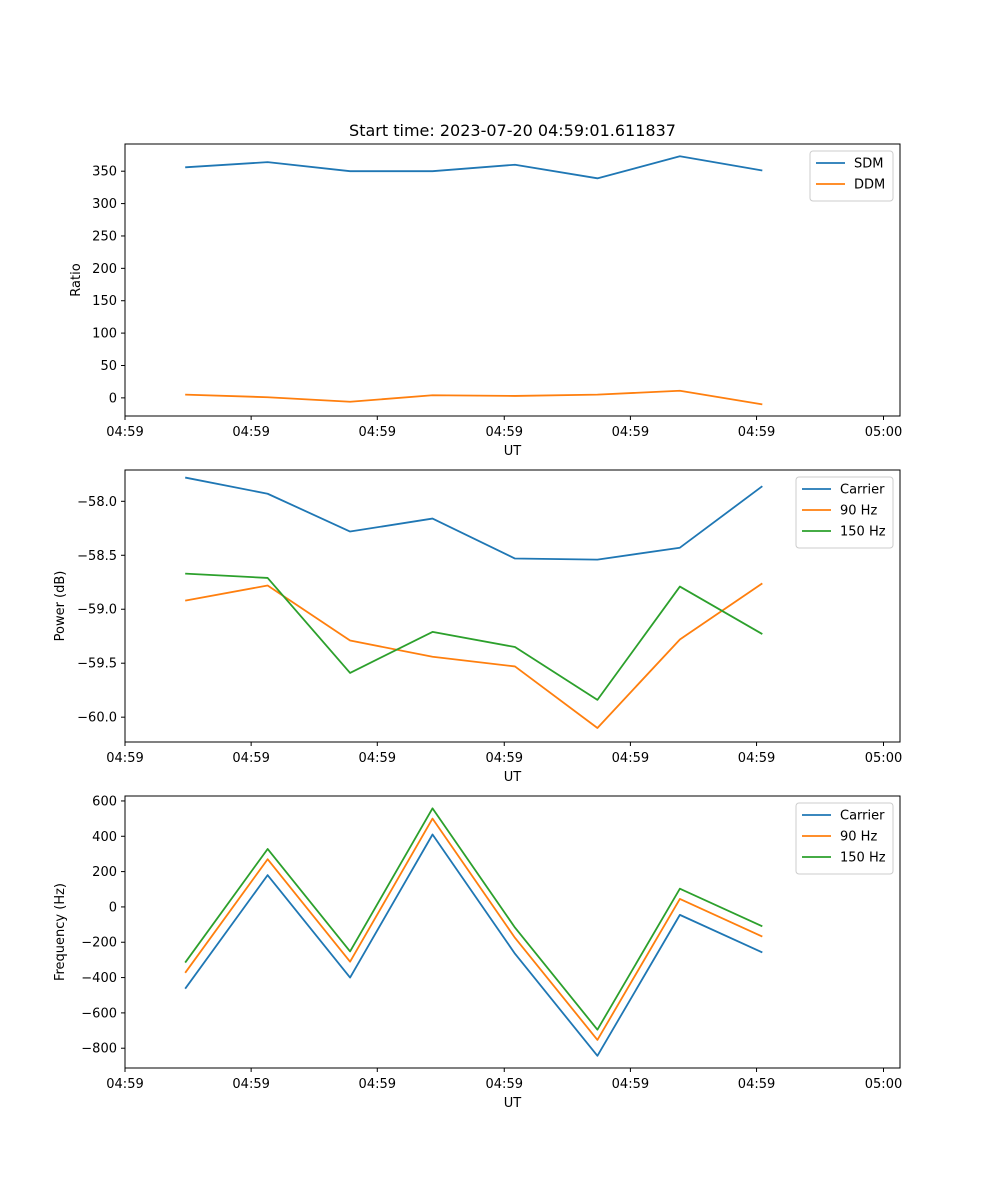 The height and width of the screenshot is (1200, 1000). Describe the element at coordinates (104, 801) in the screenshot. I see `y-tick-label: 600` at that location.